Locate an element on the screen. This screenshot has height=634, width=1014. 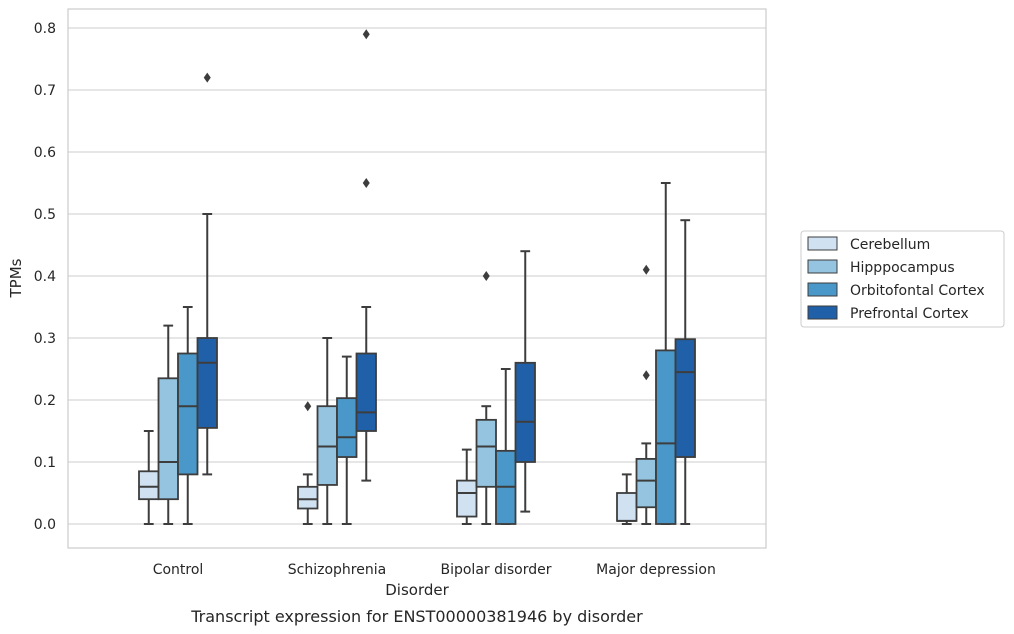
y-tick-label: 0.1 is located at coordinates (45, 463).